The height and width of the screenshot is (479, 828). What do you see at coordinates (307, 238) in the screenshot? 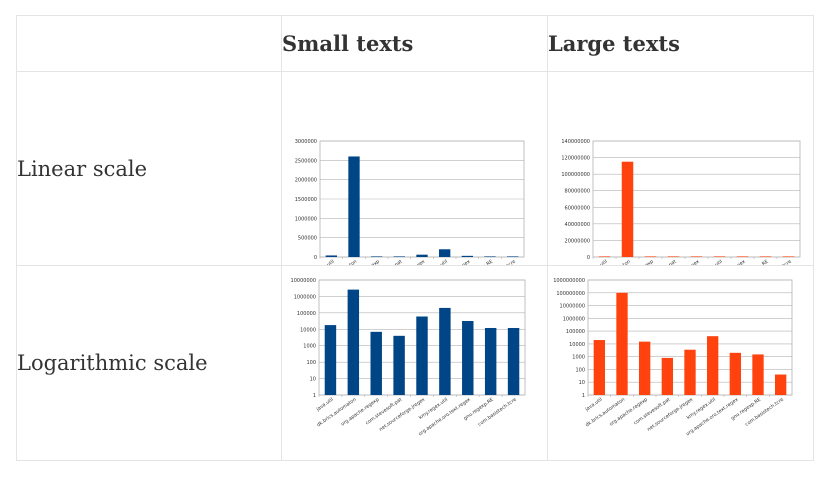
I see `y-tick-label: 500000` at bounding box center [307, 238].